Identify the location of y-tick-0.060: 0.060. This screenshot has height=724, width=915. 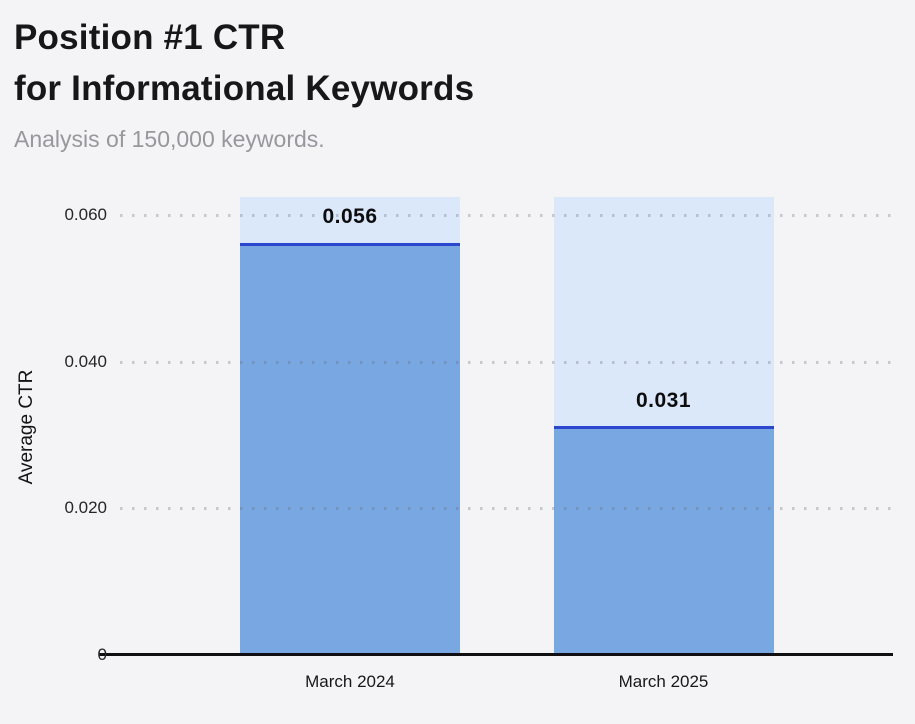
(85, 214).